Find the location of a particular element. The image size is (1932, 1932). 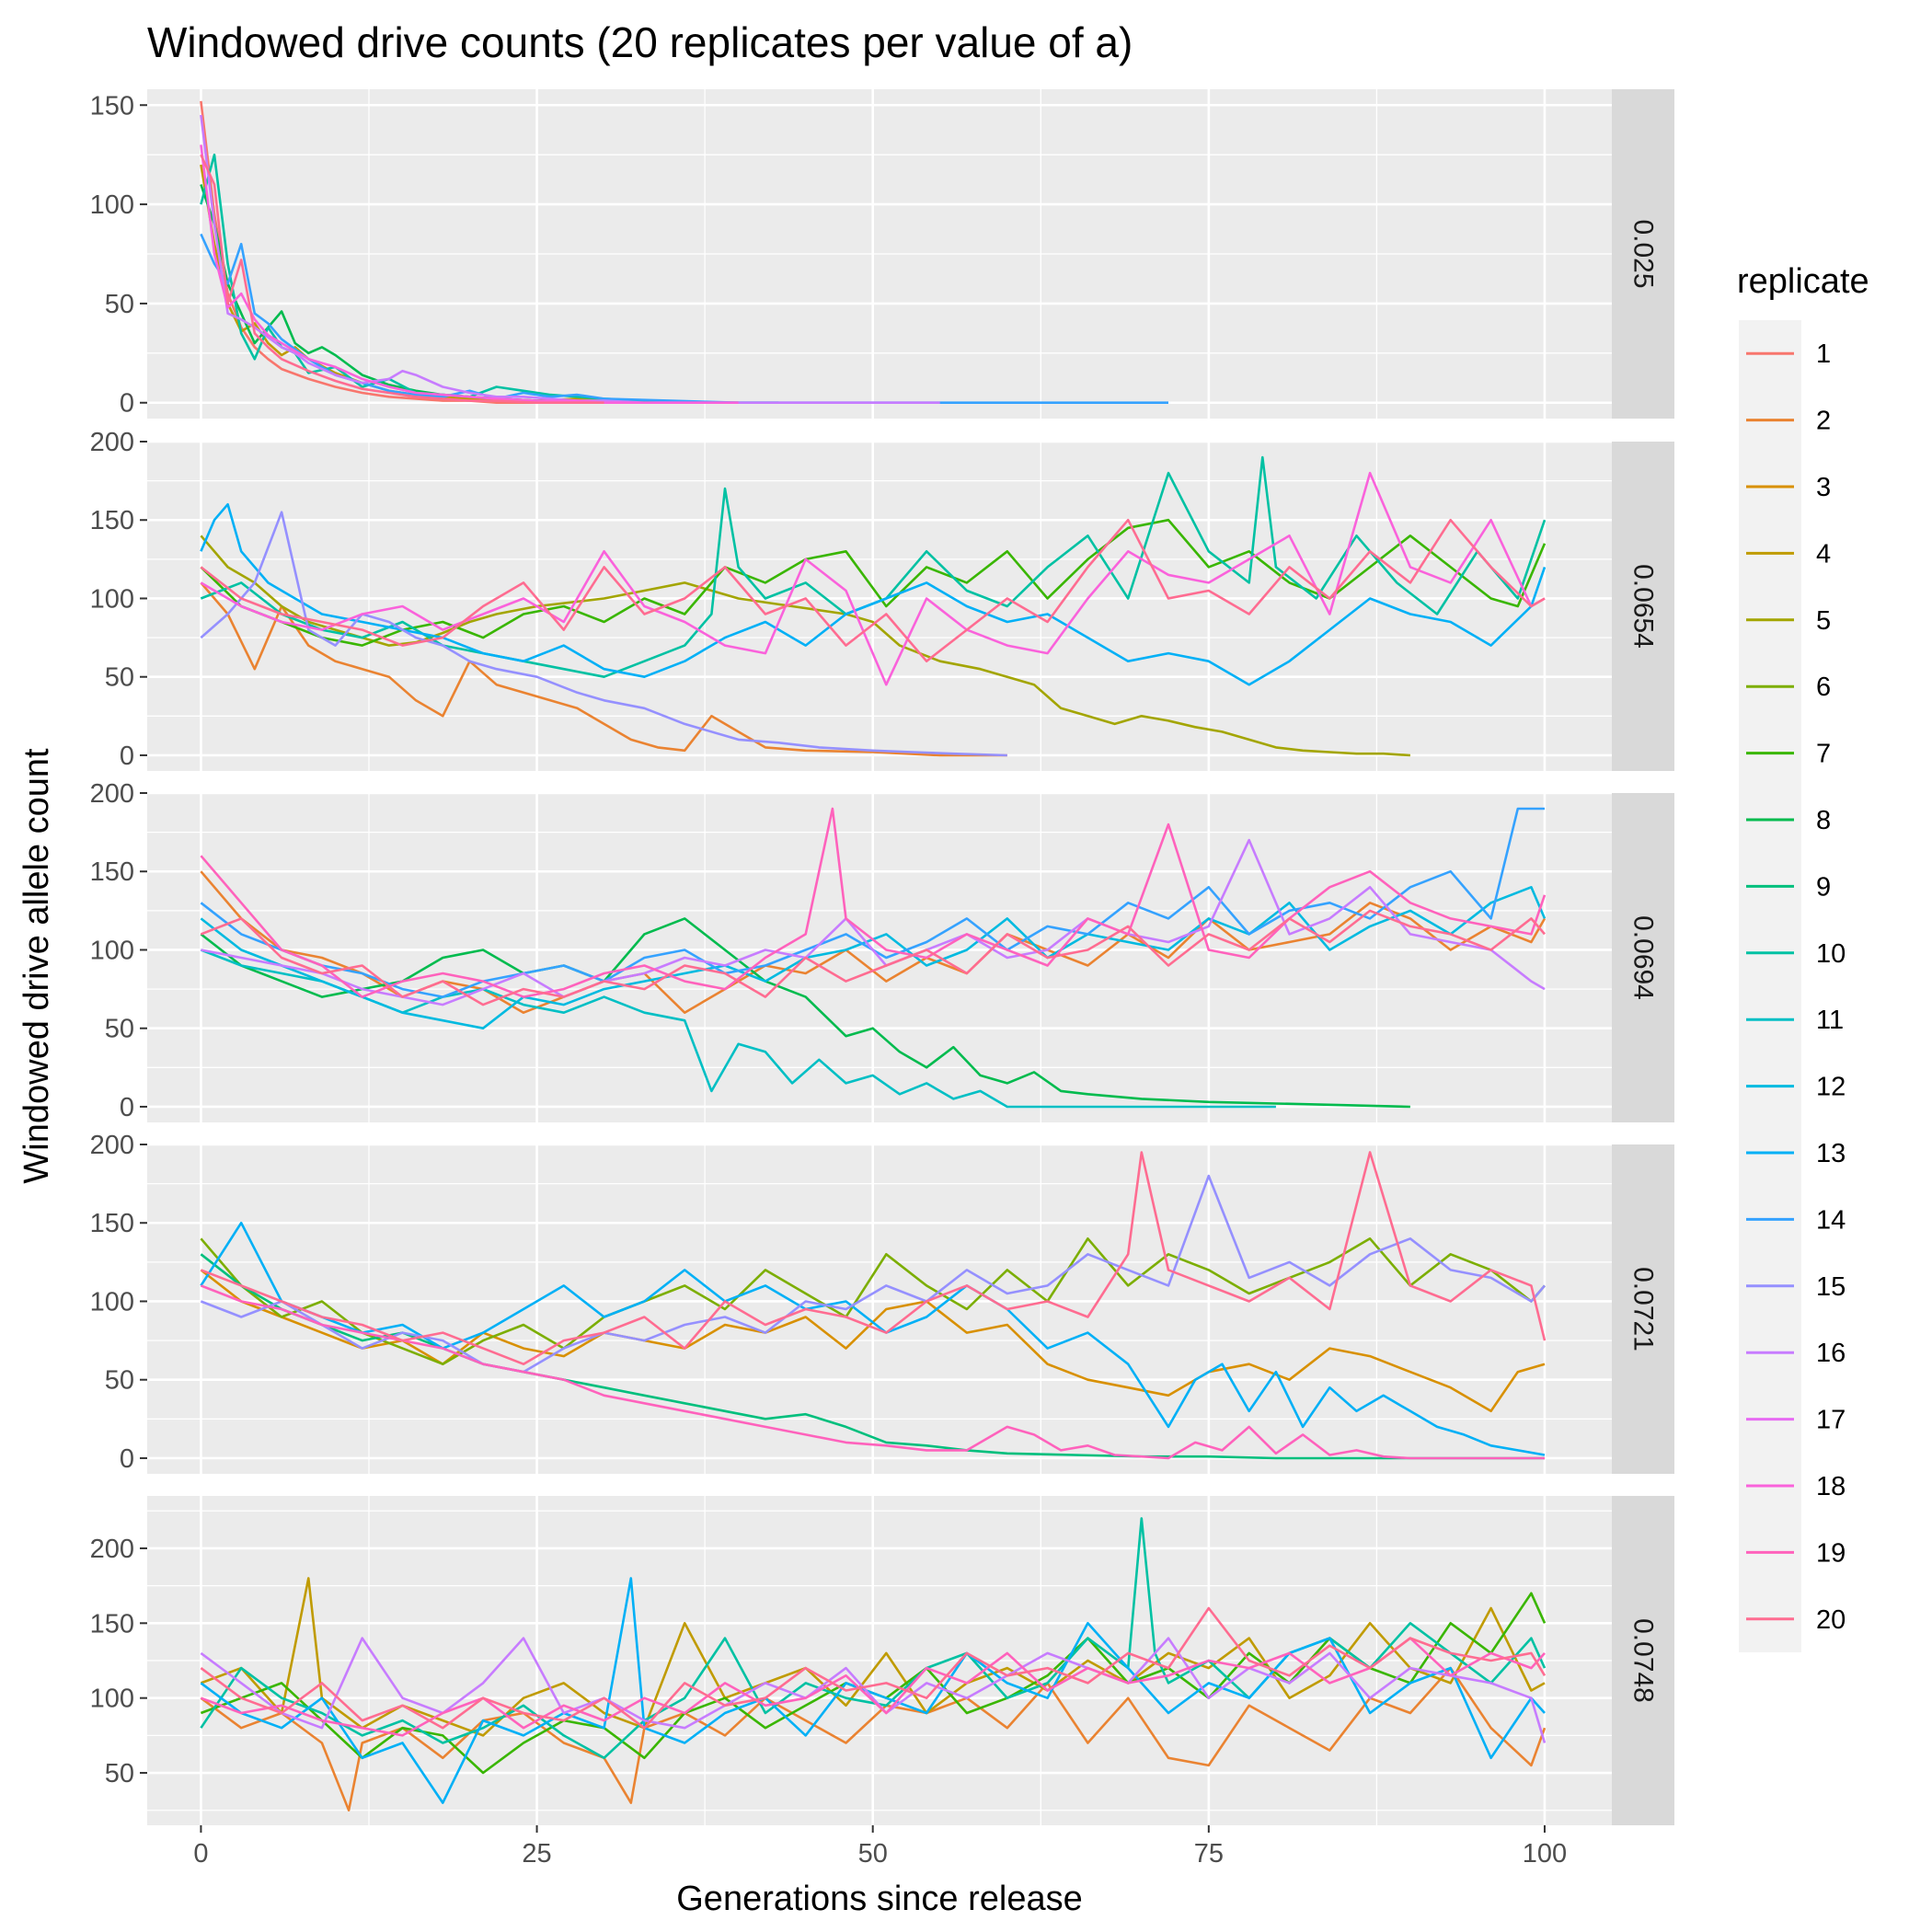

y-axis-title: Windowed drive allele count is located at coordinates (36, 966).